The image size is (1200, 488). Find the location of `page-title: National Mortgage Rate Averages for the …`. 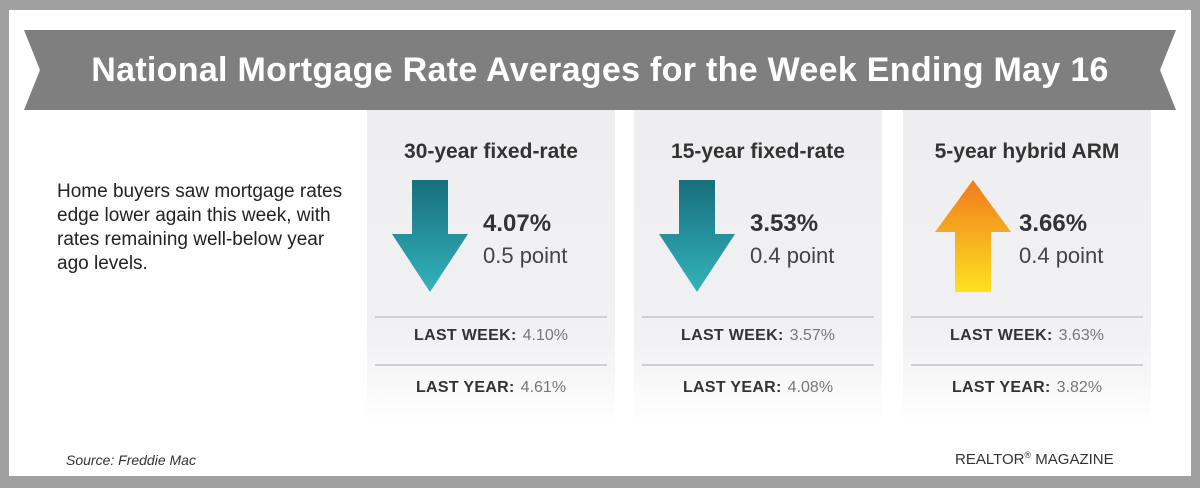

page-title: National Mortgage Rate Averages for the … is located at coordinates (600, 70).